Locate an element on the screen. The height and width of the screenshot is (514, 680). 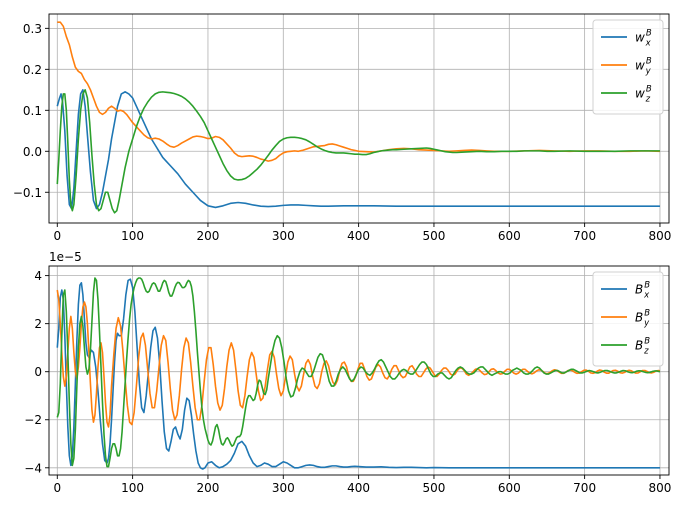
y-tick-label: −2 is located at coordinates (33, 420).